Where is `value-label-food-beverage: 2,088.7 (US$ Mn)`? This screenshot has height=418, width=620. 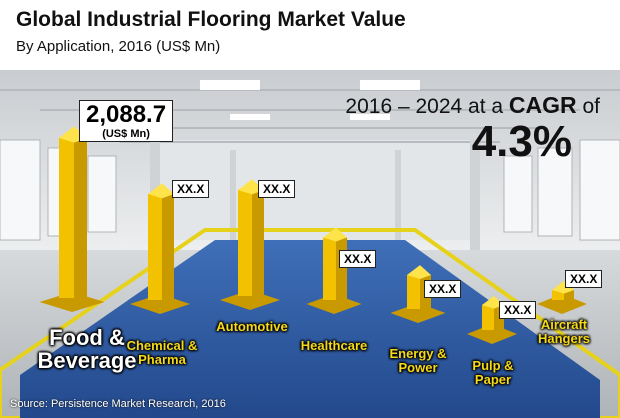 value-label-food-beverage: 2,088.7 (US$ Mn) is located at coordinates (126, 121).